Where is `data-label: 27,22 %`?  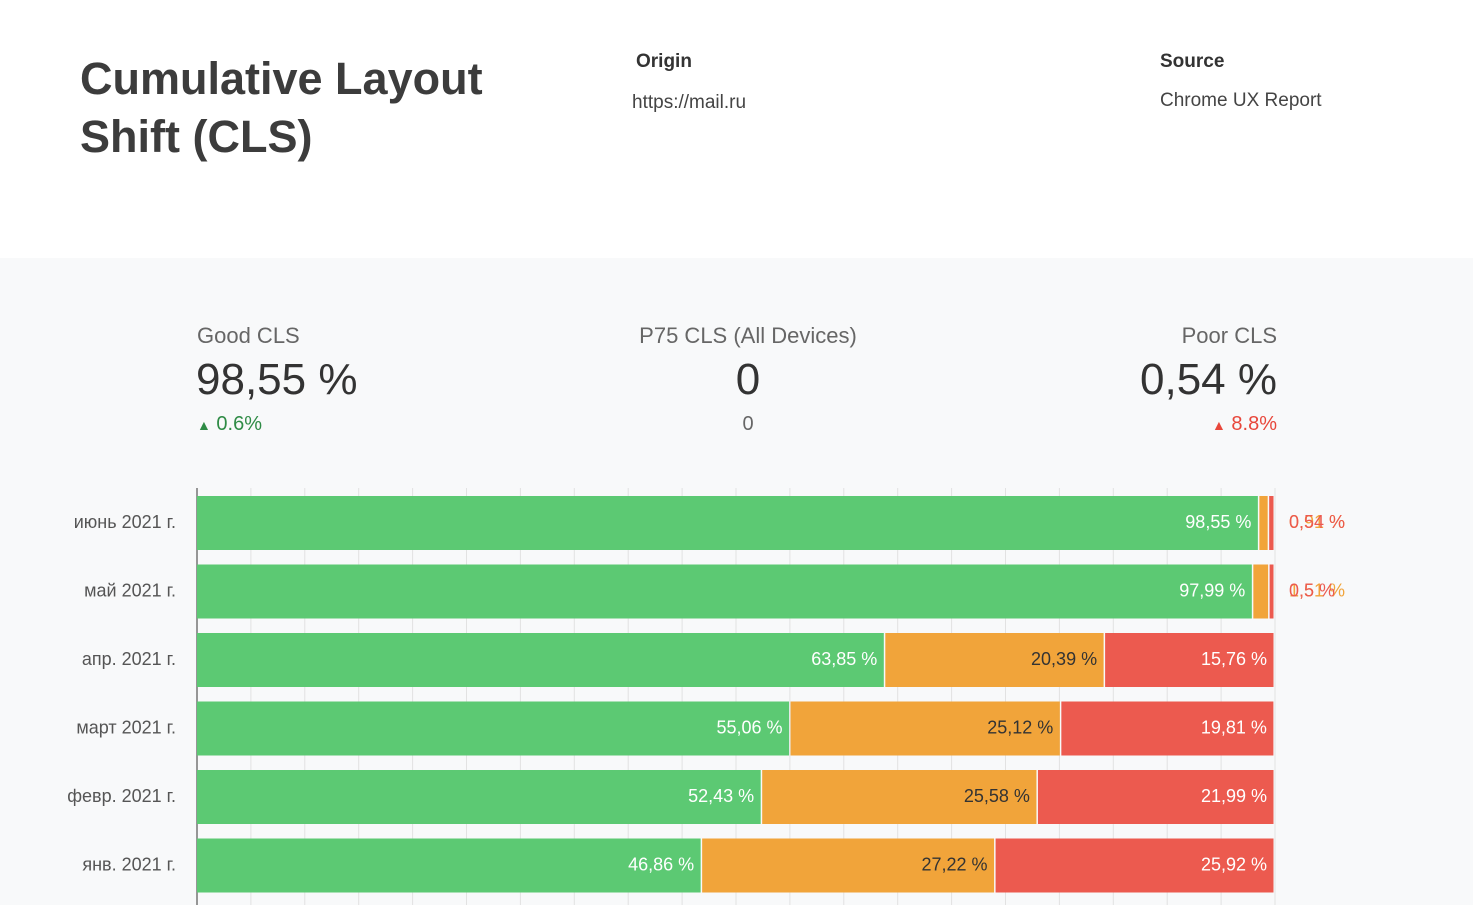 data-label: 27,22 % is located at coordinates (955, 864).